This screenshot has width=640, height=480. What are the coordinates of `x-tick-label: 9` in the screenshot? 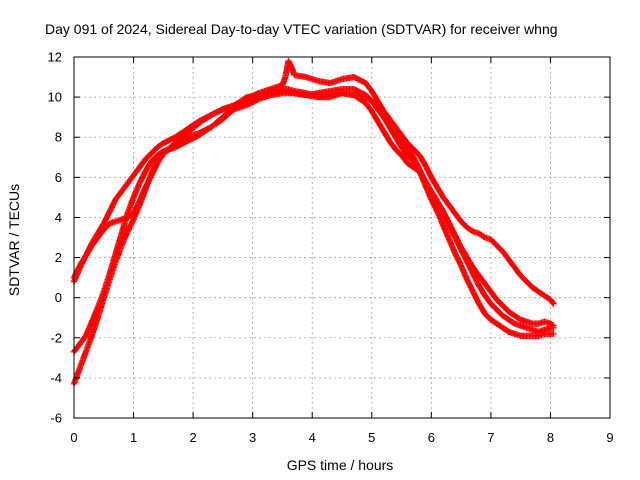 It's located at (609, 437).